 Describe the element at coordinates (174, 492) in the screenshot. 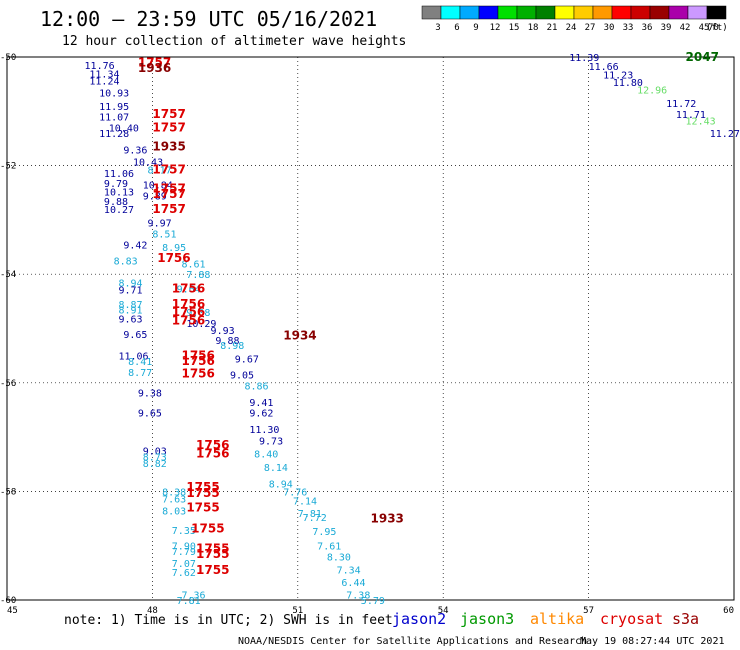

I see `wave-height-label: 8.38` at that location.